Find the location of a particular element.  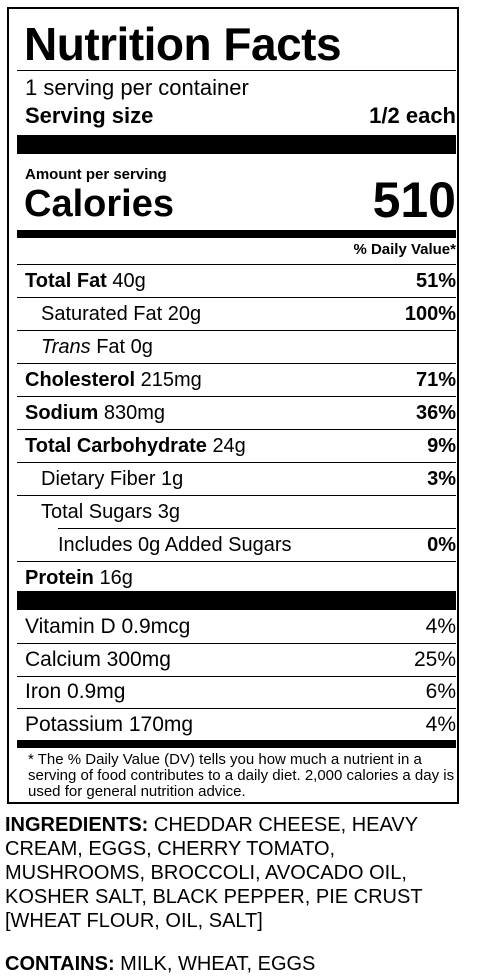

nutrient-dv: 0% is located at coordinates (441, 545).